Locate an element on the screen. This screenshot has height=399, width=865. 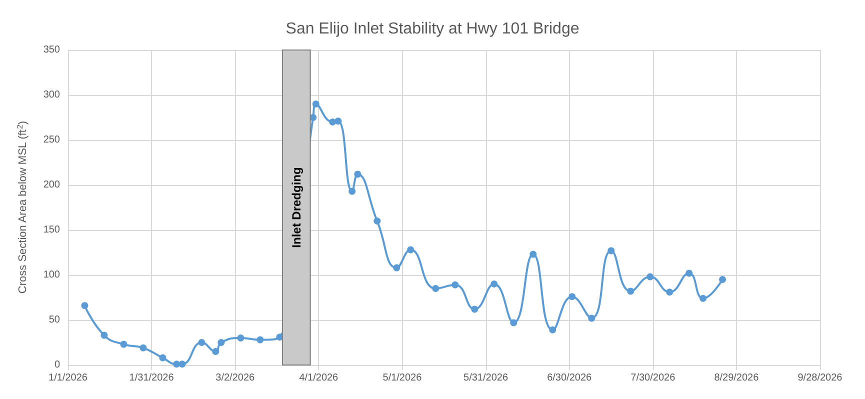
x-tick-label: 8/29/2026 is located at coordinates (737, 378).